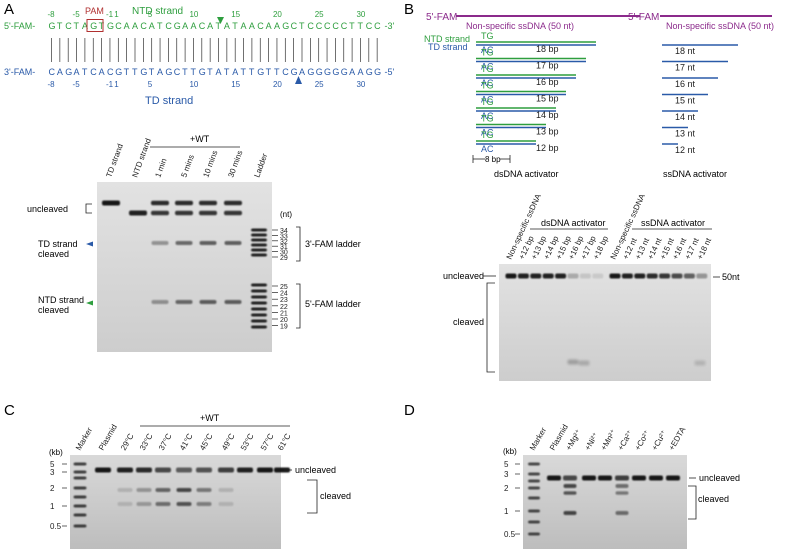  What do you see at coordinates (210, 418) in the screenshot?
I see `gel-c-wt-label: +WT` at bounding box center [210, 418].